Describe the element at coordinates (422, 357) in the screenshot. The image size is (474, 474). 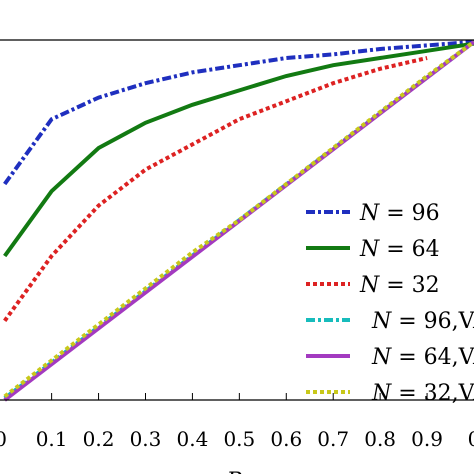
I see `legend-label-4: N = 64,VA` at that location.